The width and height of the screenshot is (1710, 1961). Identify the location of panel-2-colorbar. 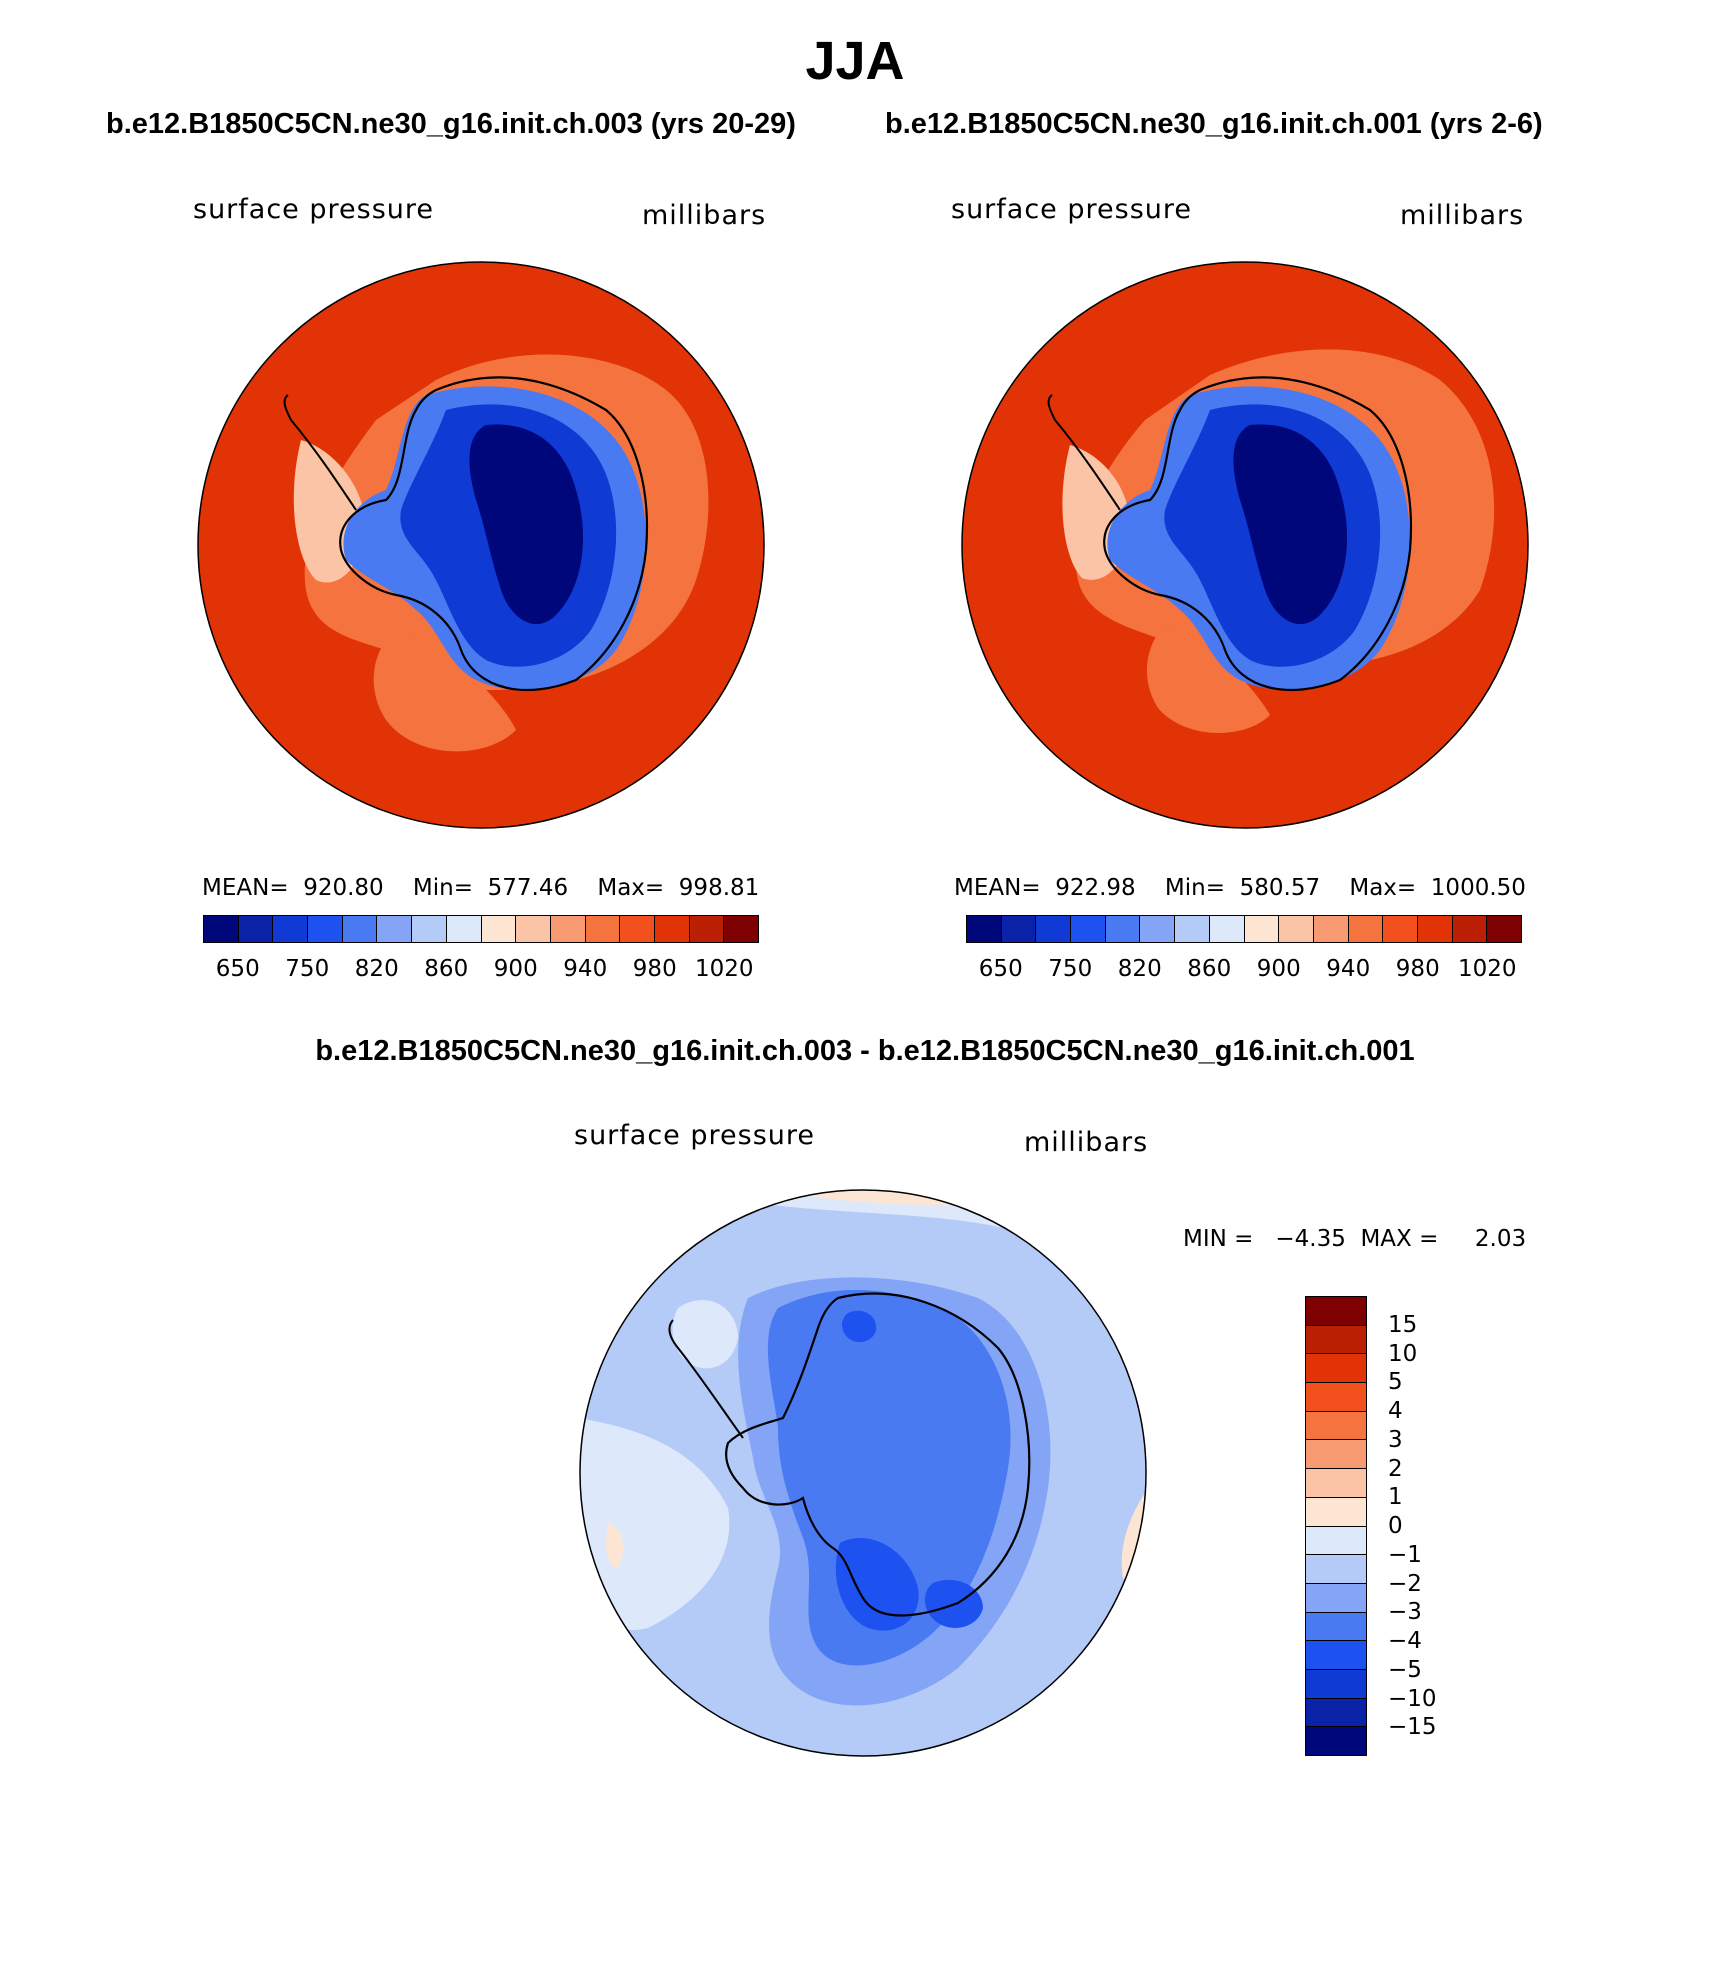
(1244, 929).